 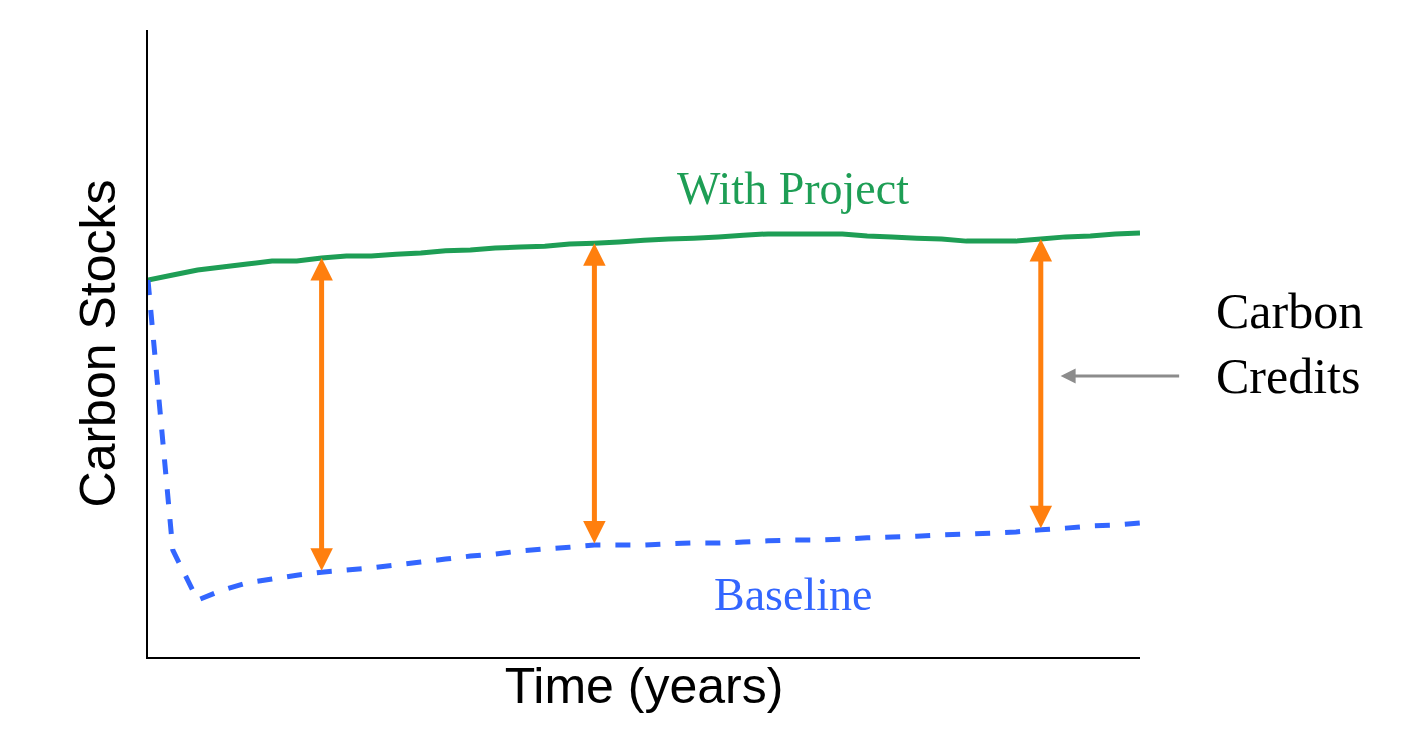 I want to click on text: Carbon Credits, so click(x=1290, y=343).